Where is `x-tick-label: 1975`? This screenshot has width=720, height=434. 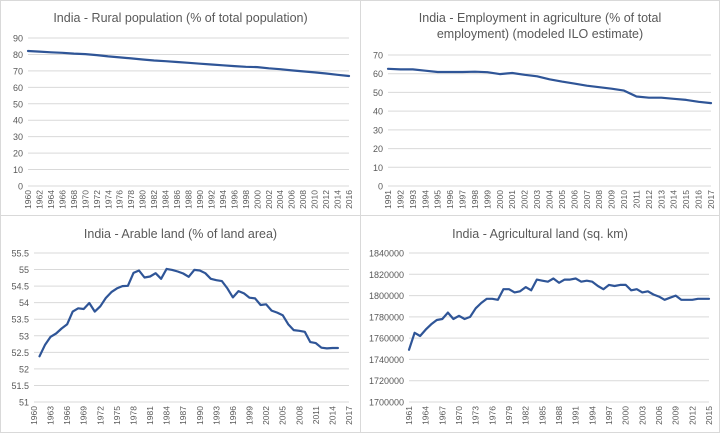 x-tick-label: 1975 is located at coordinates (117, 415).